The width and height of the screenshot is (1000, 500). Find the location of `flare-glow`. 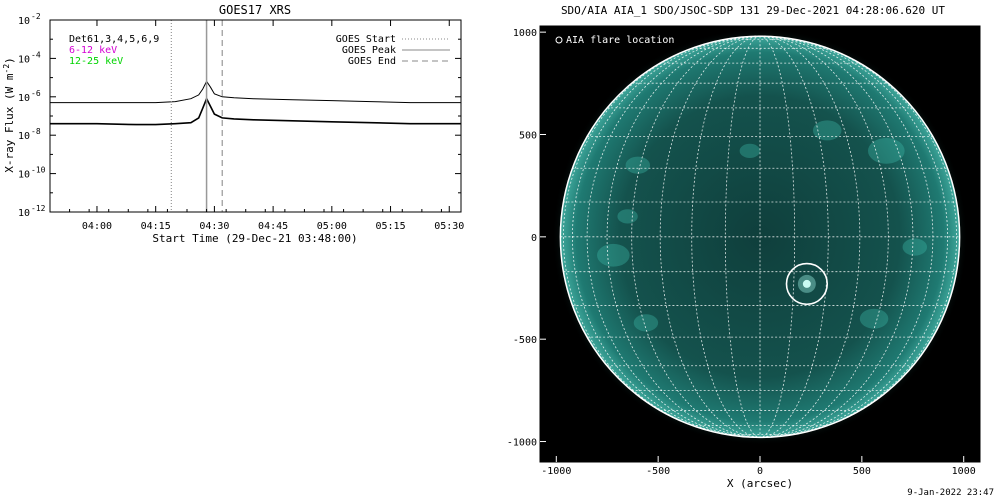

flare-glow is located at coordinates (806, 283).